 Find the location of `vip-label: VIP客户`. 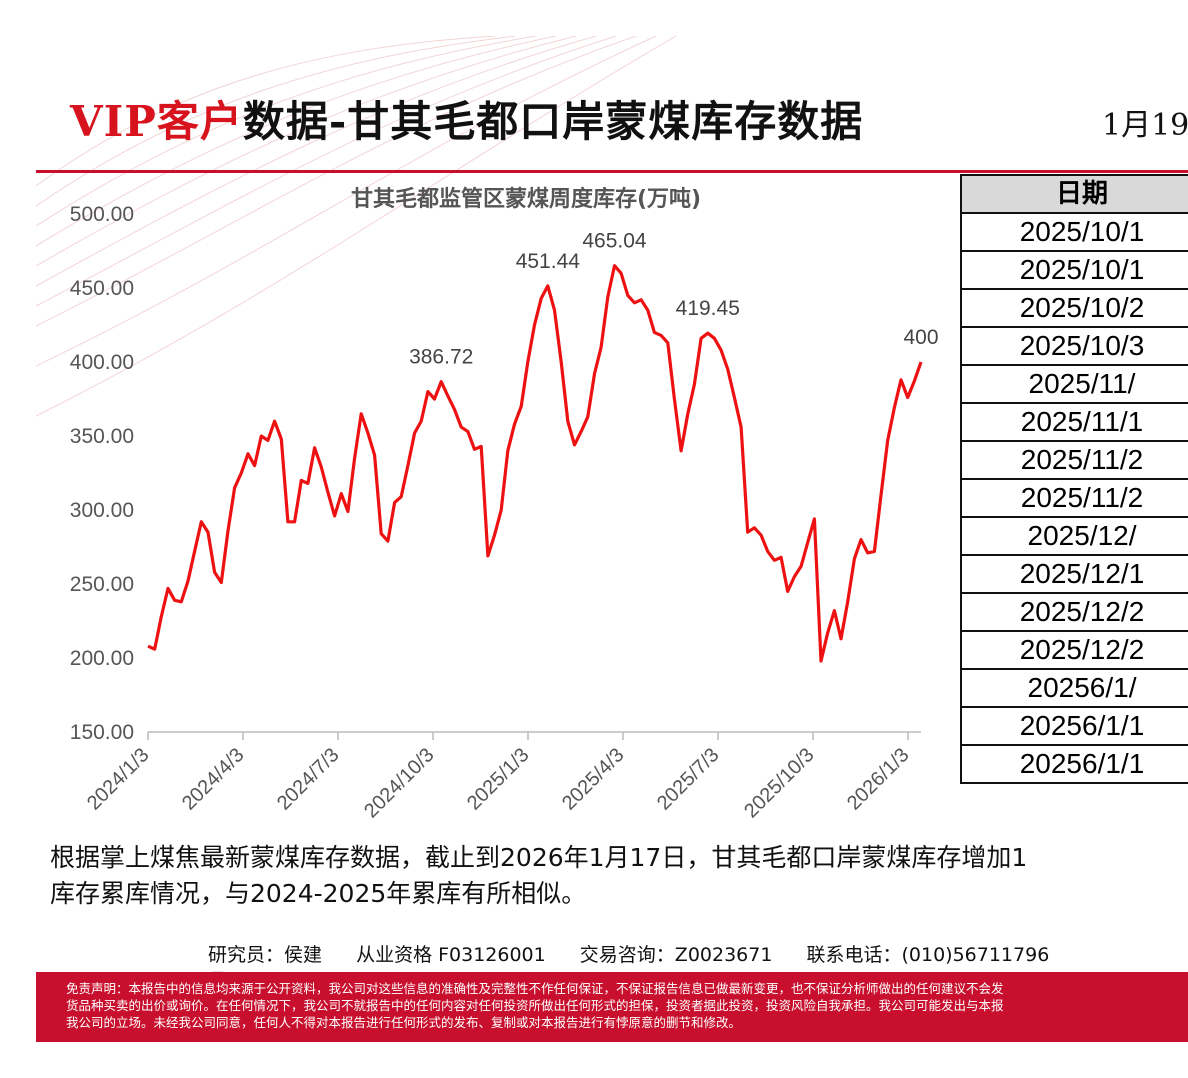

vip-label: VIP客户 is located at coordinates (156, 121).